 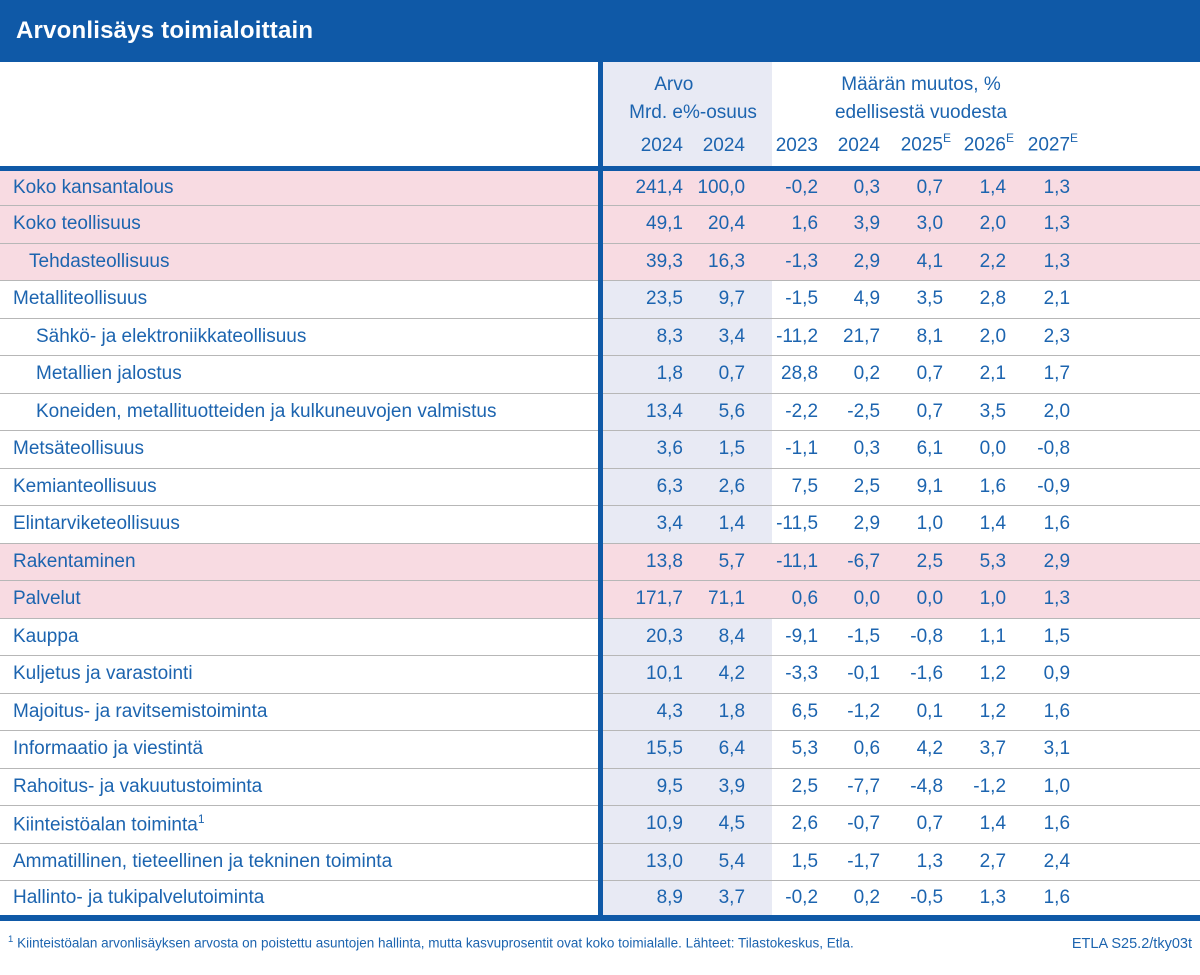 I want to click on col-header-osuus: %-osuus, so click(x=728, y=111).